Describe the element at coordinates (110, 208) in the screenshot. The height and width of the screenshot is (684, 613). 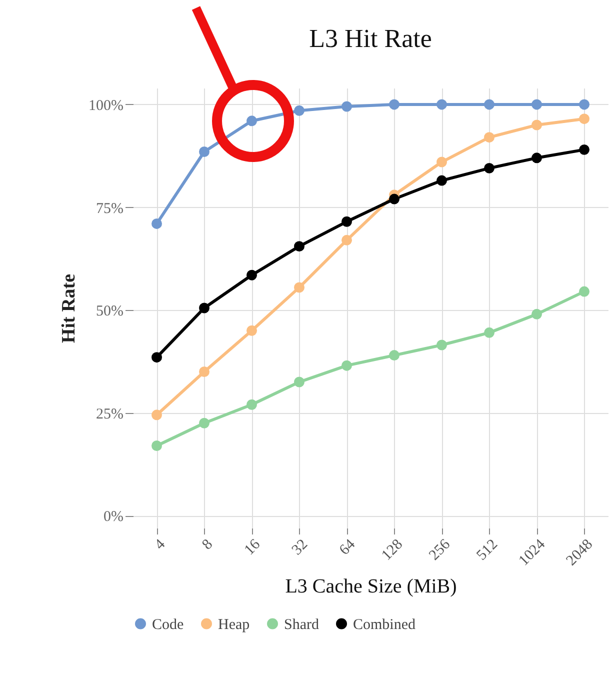
I see `y-tick-label: 75%` at that location.